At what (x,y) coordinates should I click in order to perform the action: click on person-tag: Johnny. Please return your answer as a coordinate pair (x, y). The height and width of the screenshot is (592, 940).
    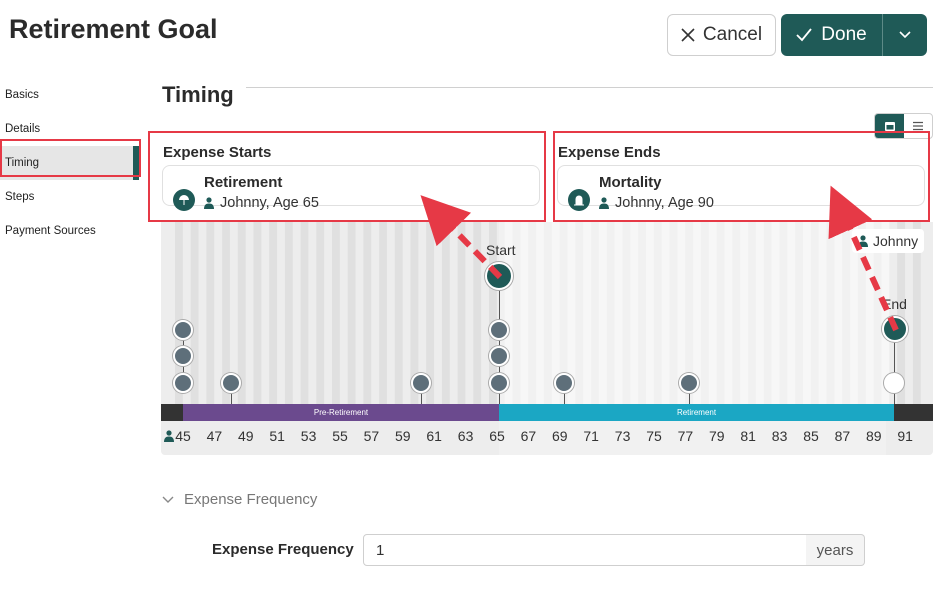
    Looking at the image, I should click on (888, 241).